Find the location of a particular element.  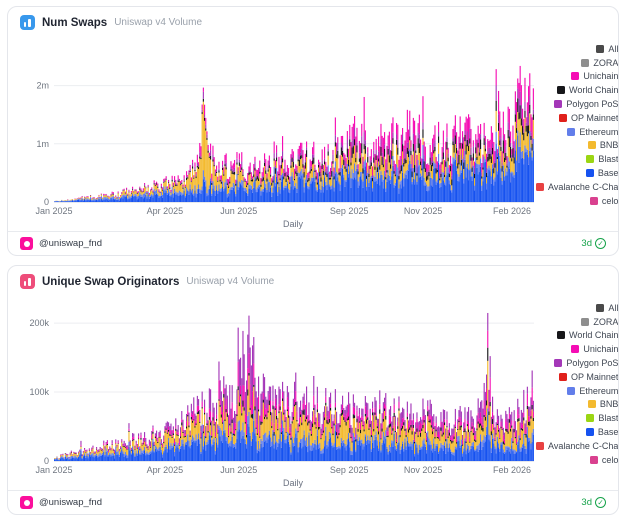

x-axis-title: Daily is located at coordinates (292, 224).